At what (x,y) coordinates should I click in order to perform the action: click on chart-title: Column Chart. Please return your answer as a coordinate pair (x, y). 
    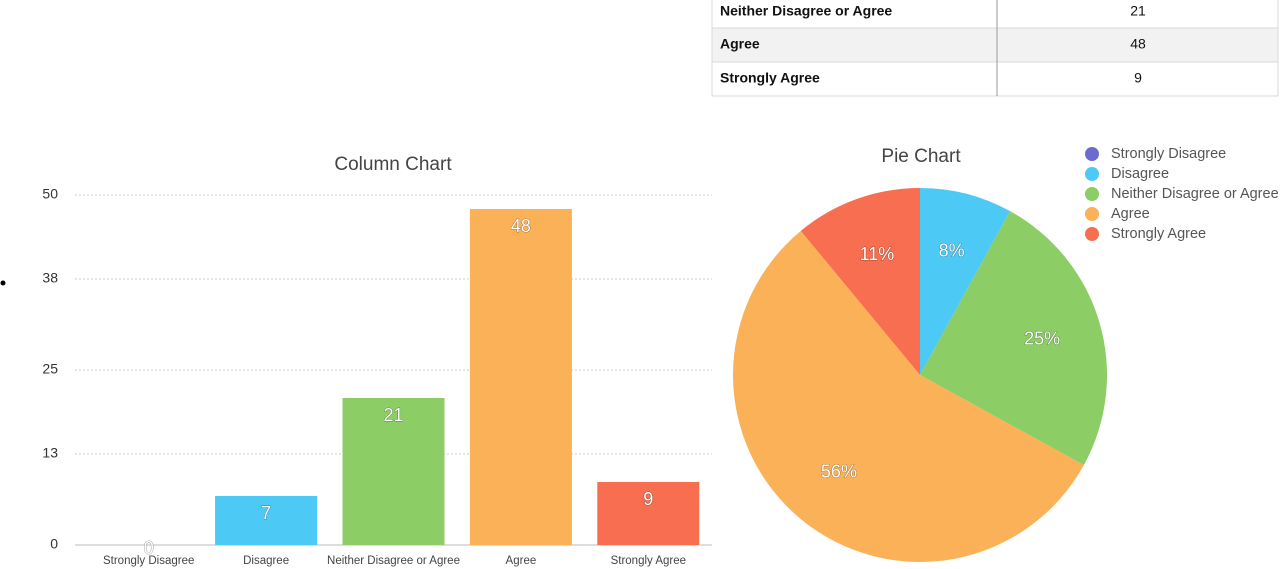
    Looking at the image, I should click on (393, 164).